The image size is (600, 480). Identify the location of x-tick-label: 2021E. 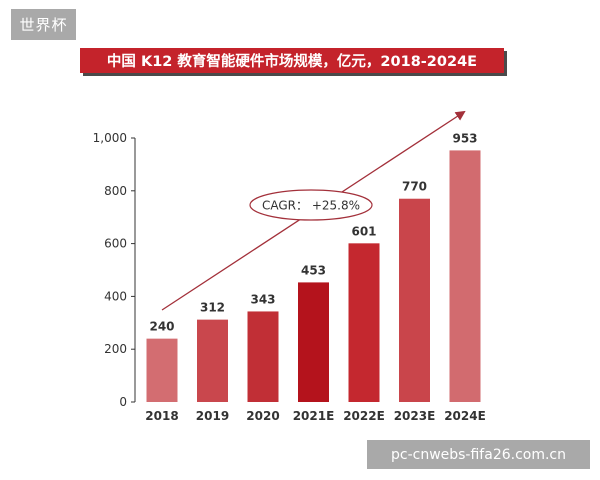
(314, 416).